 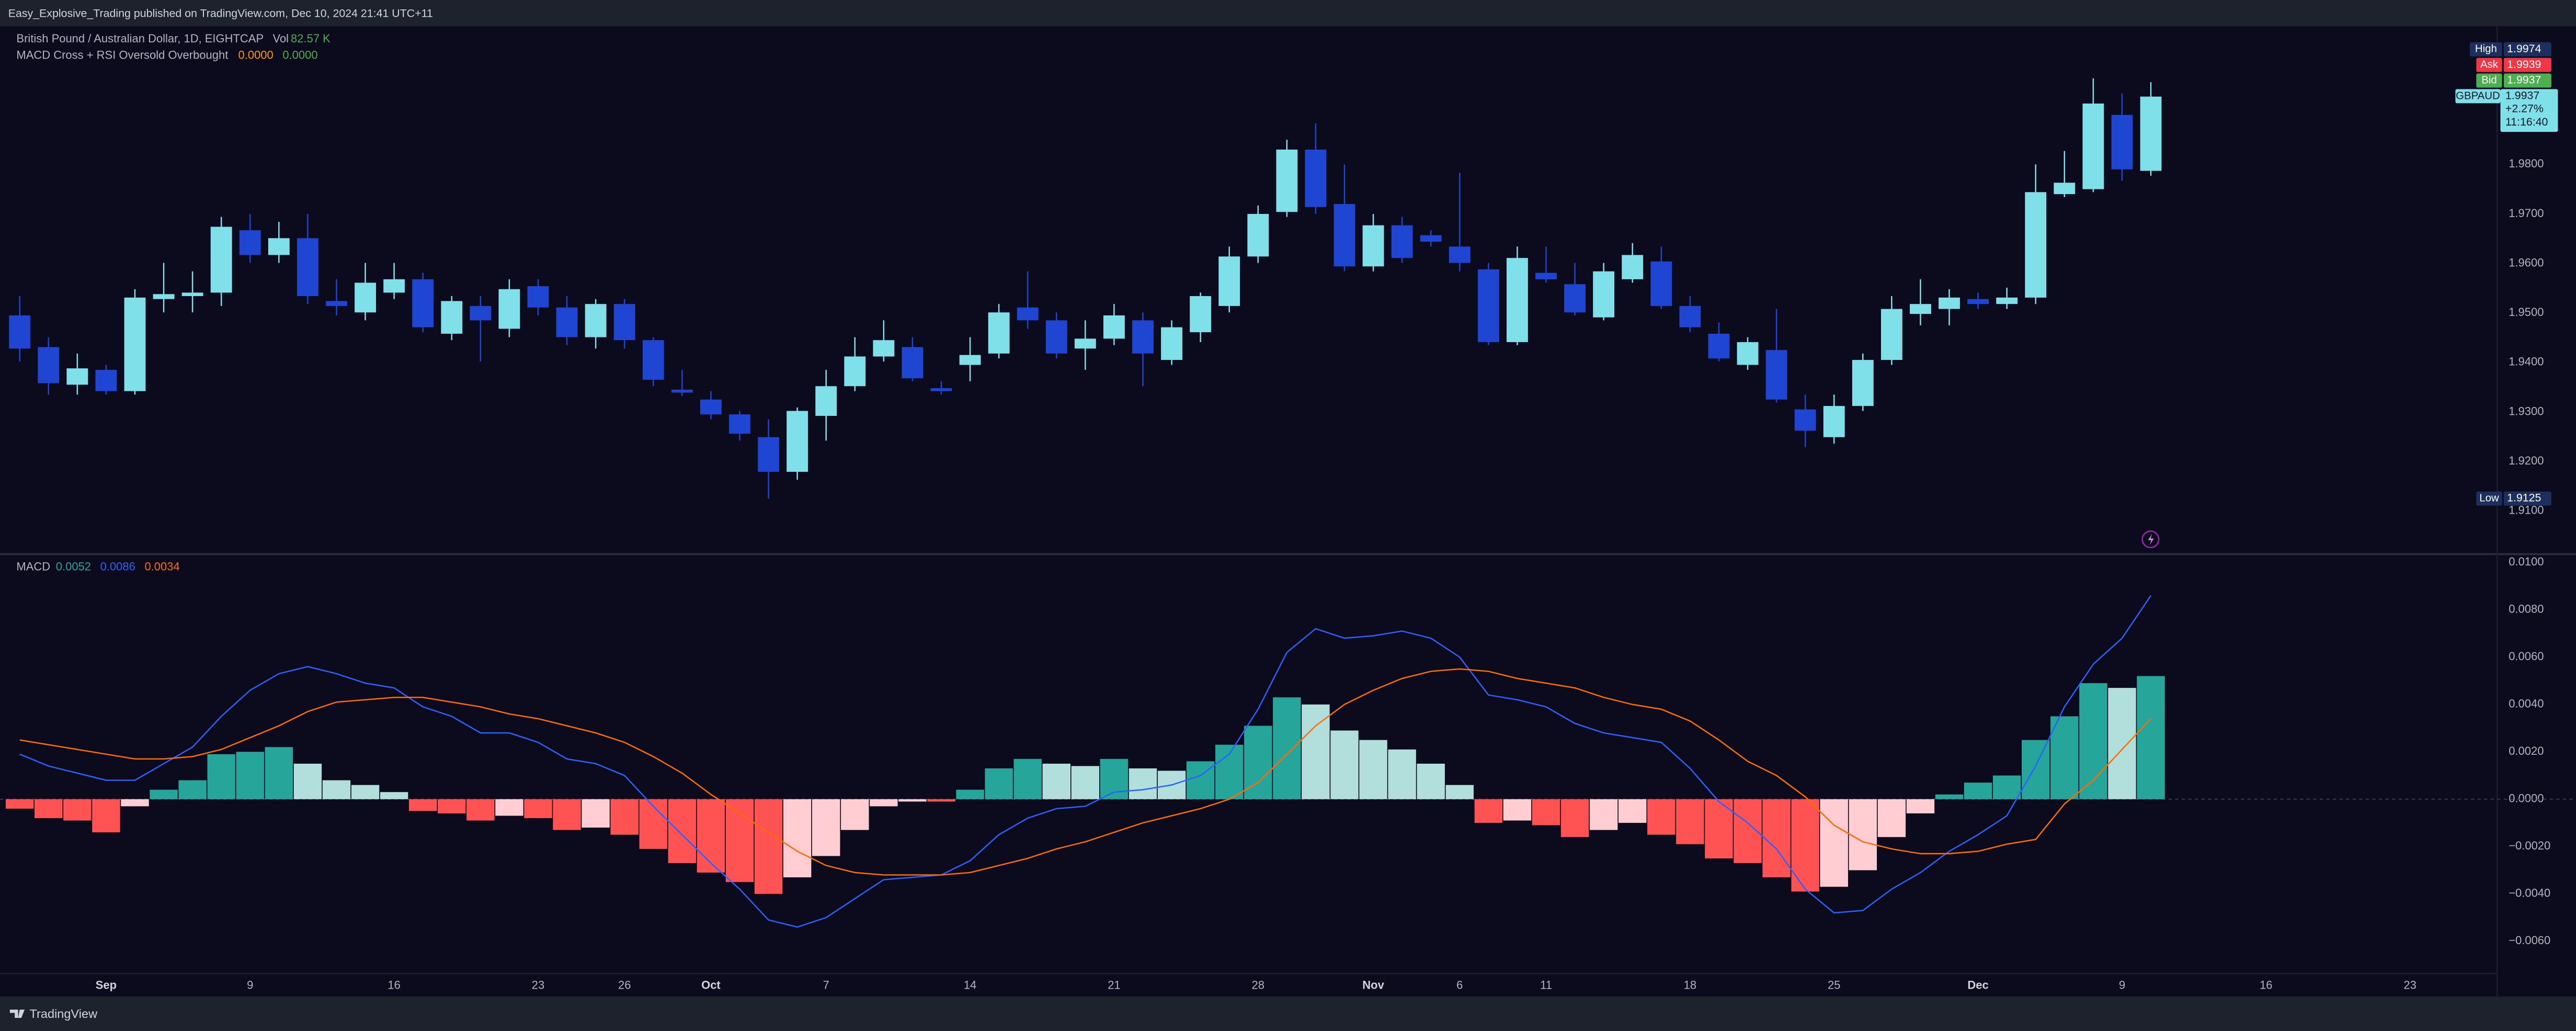 I want to click on tag-value: 1.9939, so click(x=2524, y=65).